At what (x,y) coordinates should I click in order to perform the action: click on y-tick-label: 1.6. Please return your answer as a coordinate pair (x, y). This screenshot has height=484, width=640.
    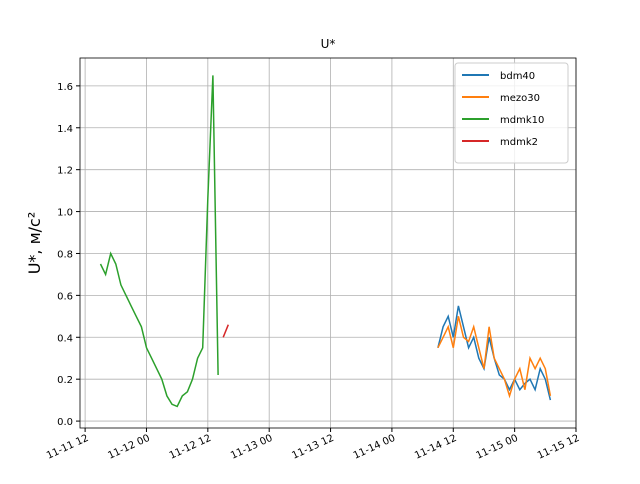
    Looking at the image, I should click on (65, 87).